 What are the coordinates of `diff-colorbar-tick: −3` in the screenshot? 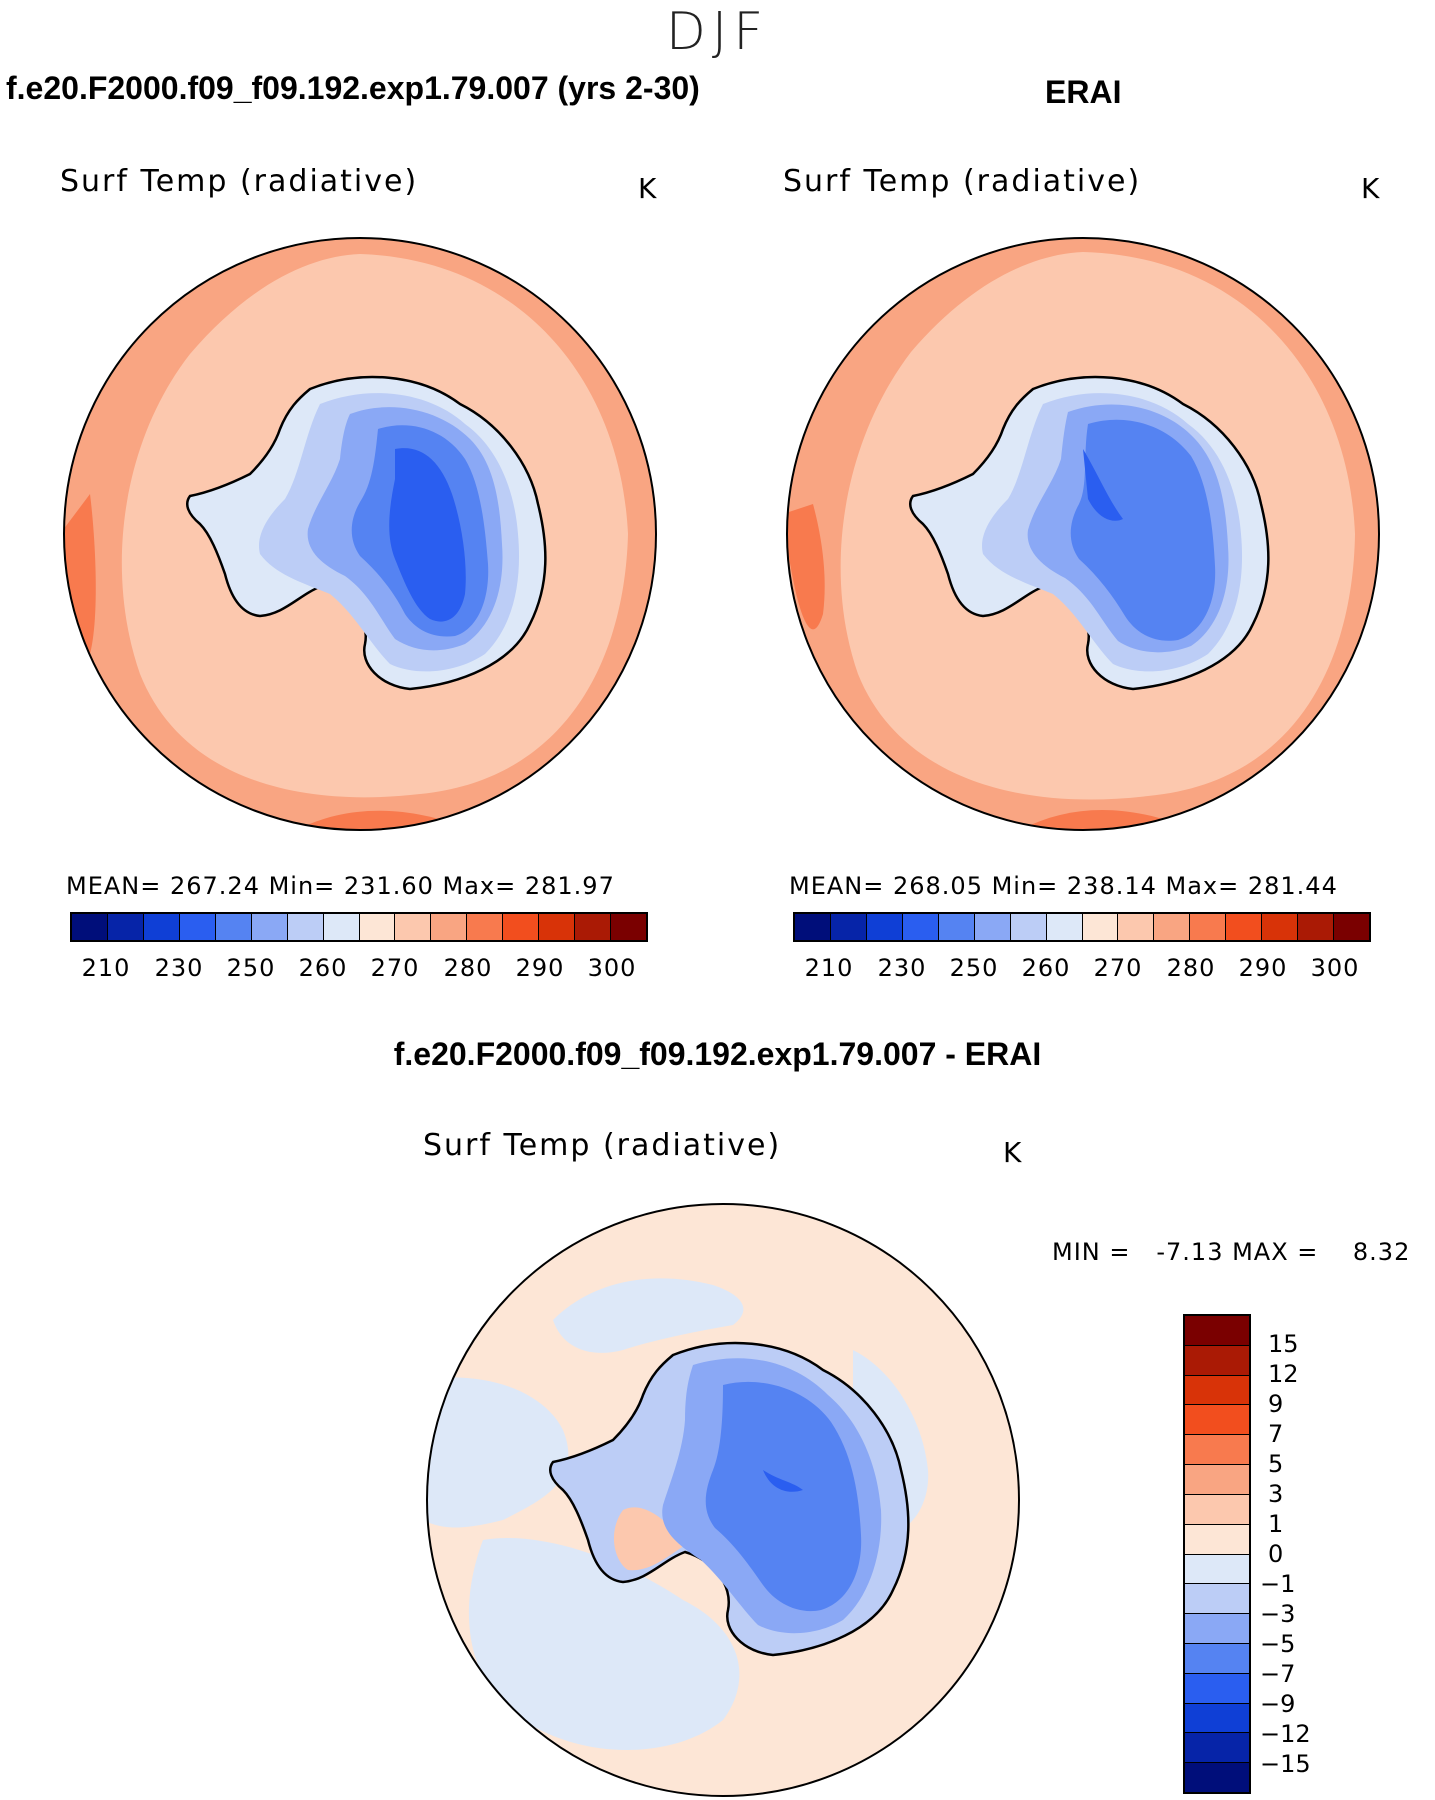 It's located at (1278, 1614).